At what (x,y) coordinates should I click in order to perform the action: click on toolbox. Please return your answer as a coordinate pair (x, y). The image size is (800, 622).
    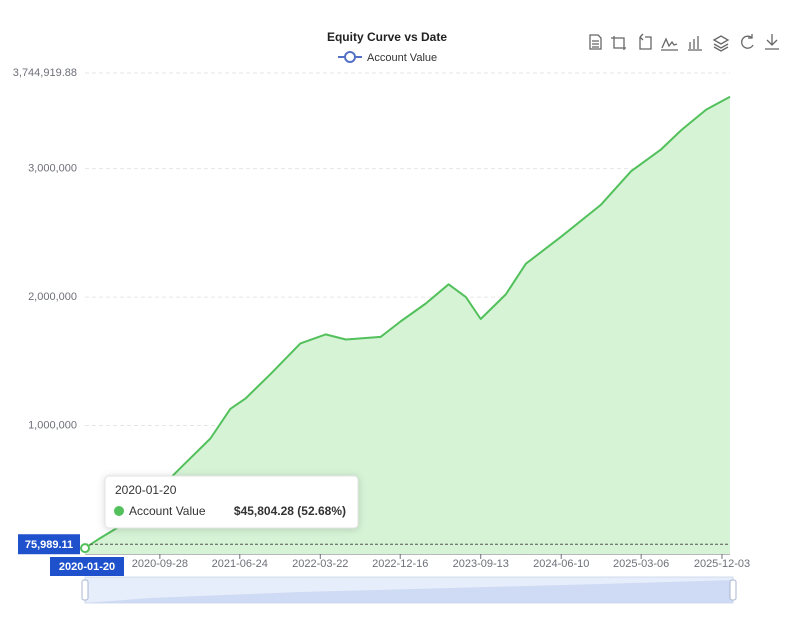
    Looking at the image, I should click on (684, 42).